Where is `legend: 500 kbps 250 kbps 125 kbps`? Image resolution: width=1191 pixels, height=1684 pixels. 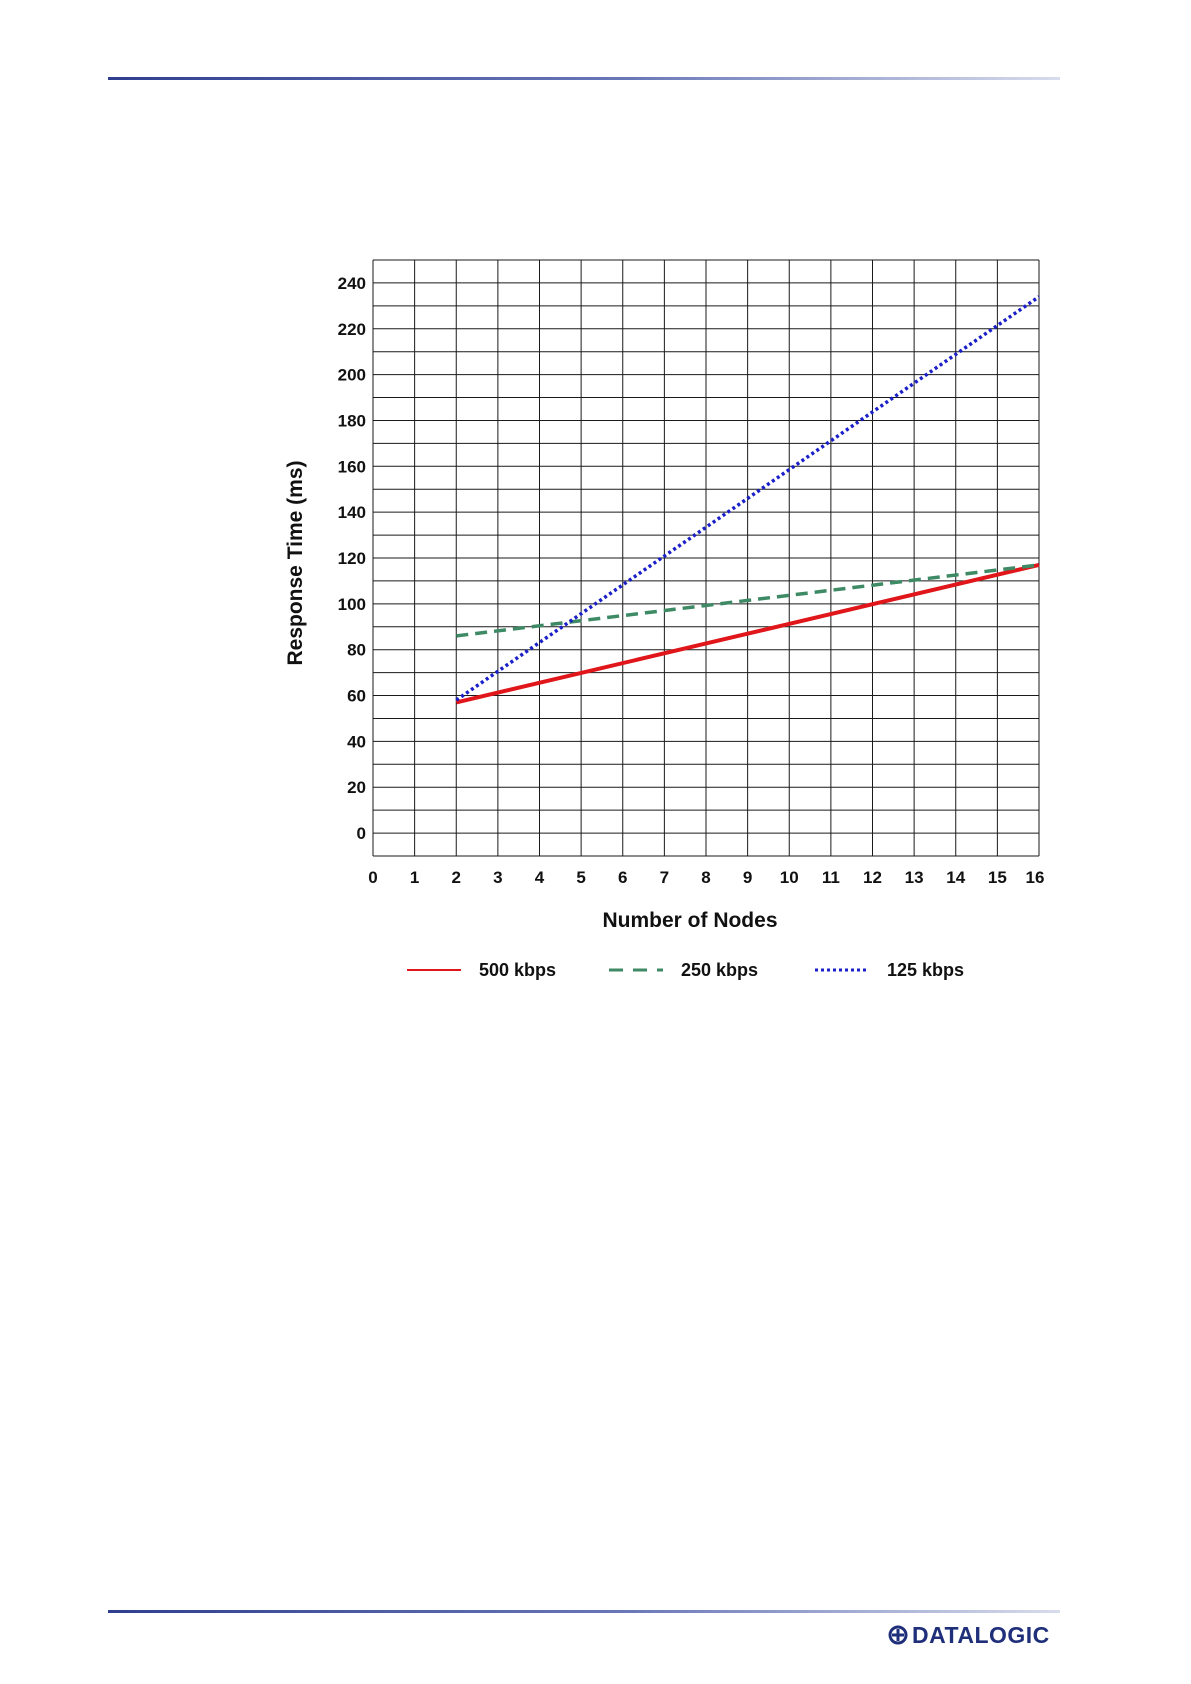 legend: 500 kbps 250 kbps 125 kbps is located at coordinates (685, 970).